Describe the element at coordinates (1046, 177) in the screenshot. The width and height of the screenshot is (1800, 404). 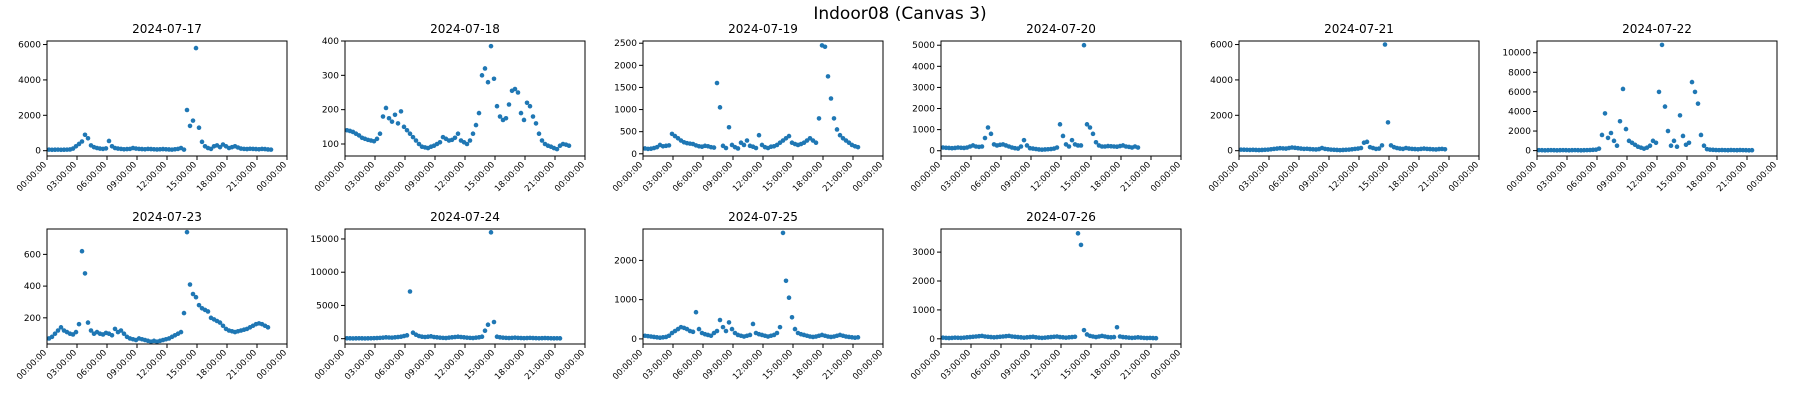
I see `x-tick-label: 12:00:00` at that location.